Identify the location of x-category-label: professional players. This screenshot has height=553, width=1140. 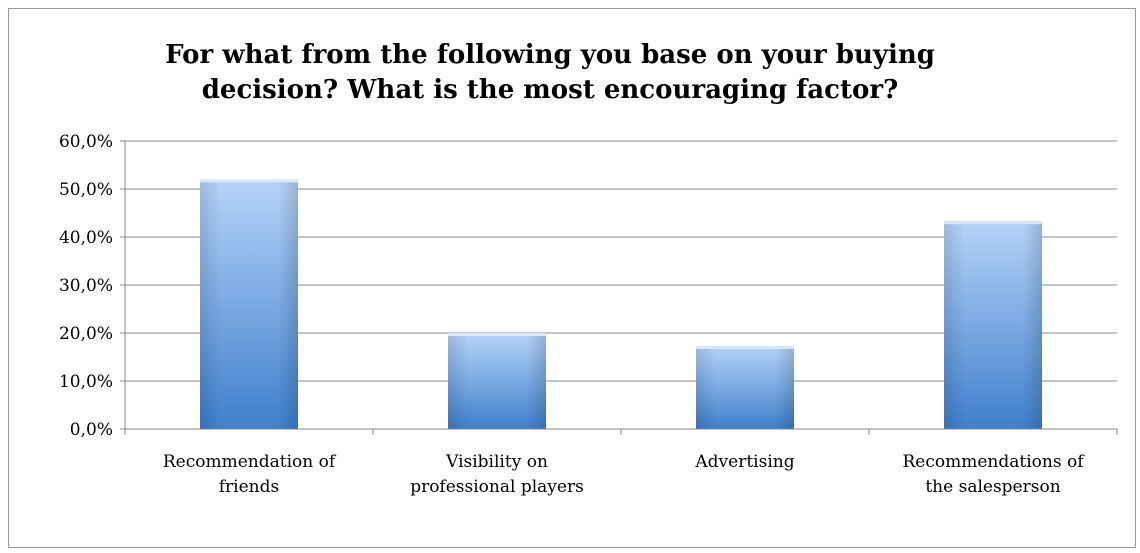
(497, 487).